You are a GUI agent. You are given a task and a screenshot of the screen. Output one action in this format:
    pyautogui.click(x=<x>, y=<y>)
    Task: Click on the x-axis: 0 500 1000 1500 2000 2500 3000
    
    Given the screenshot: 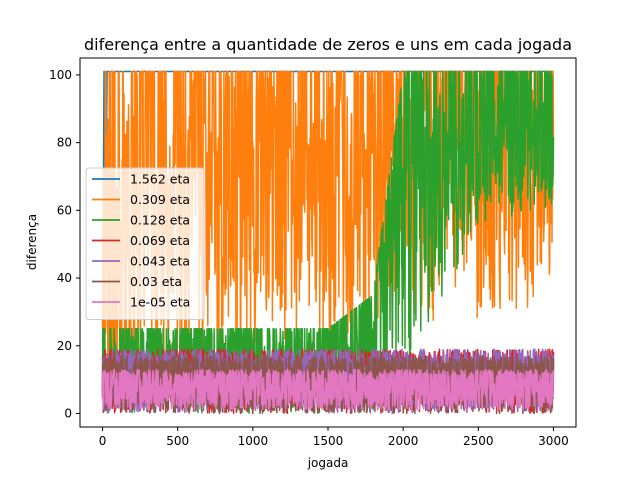 What is the action you would take?
    pyautogui.click(x=334, y=437)
    